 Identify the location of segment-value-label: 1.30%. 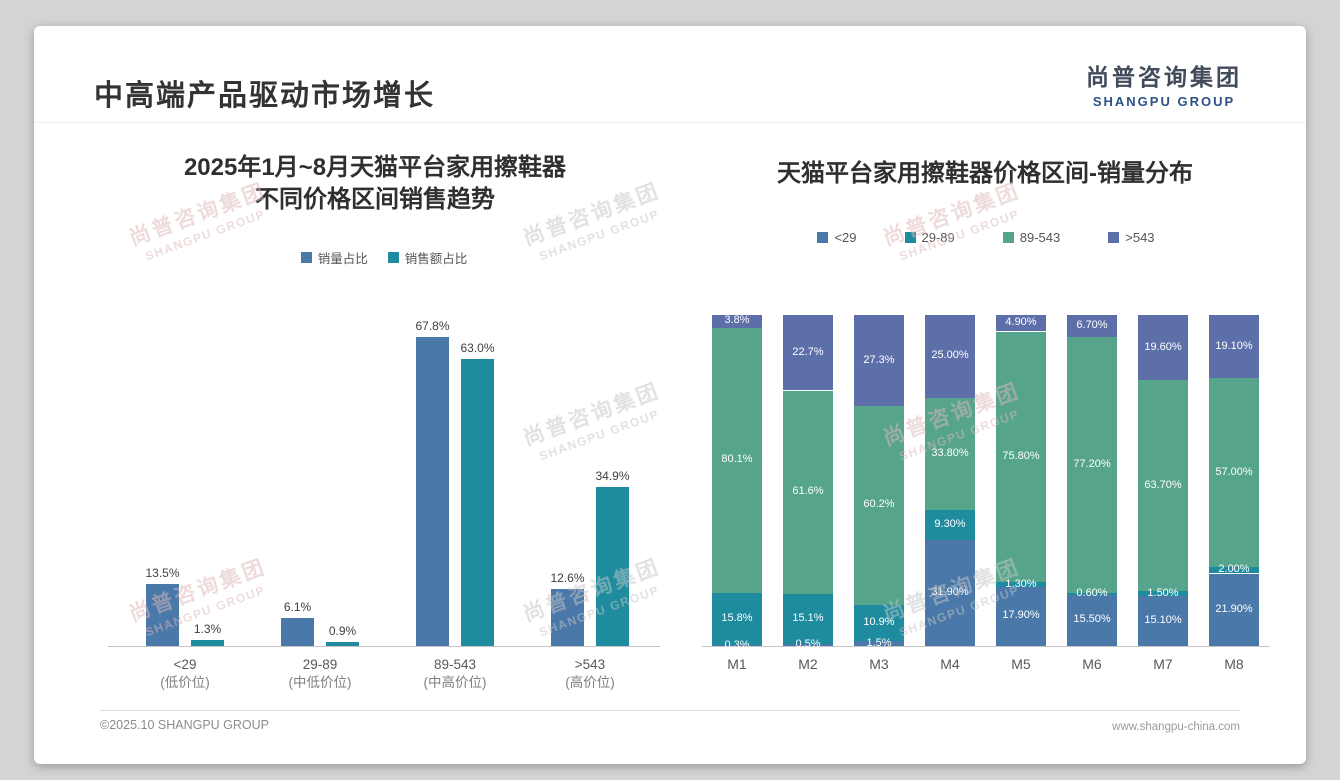
(1021, 583).